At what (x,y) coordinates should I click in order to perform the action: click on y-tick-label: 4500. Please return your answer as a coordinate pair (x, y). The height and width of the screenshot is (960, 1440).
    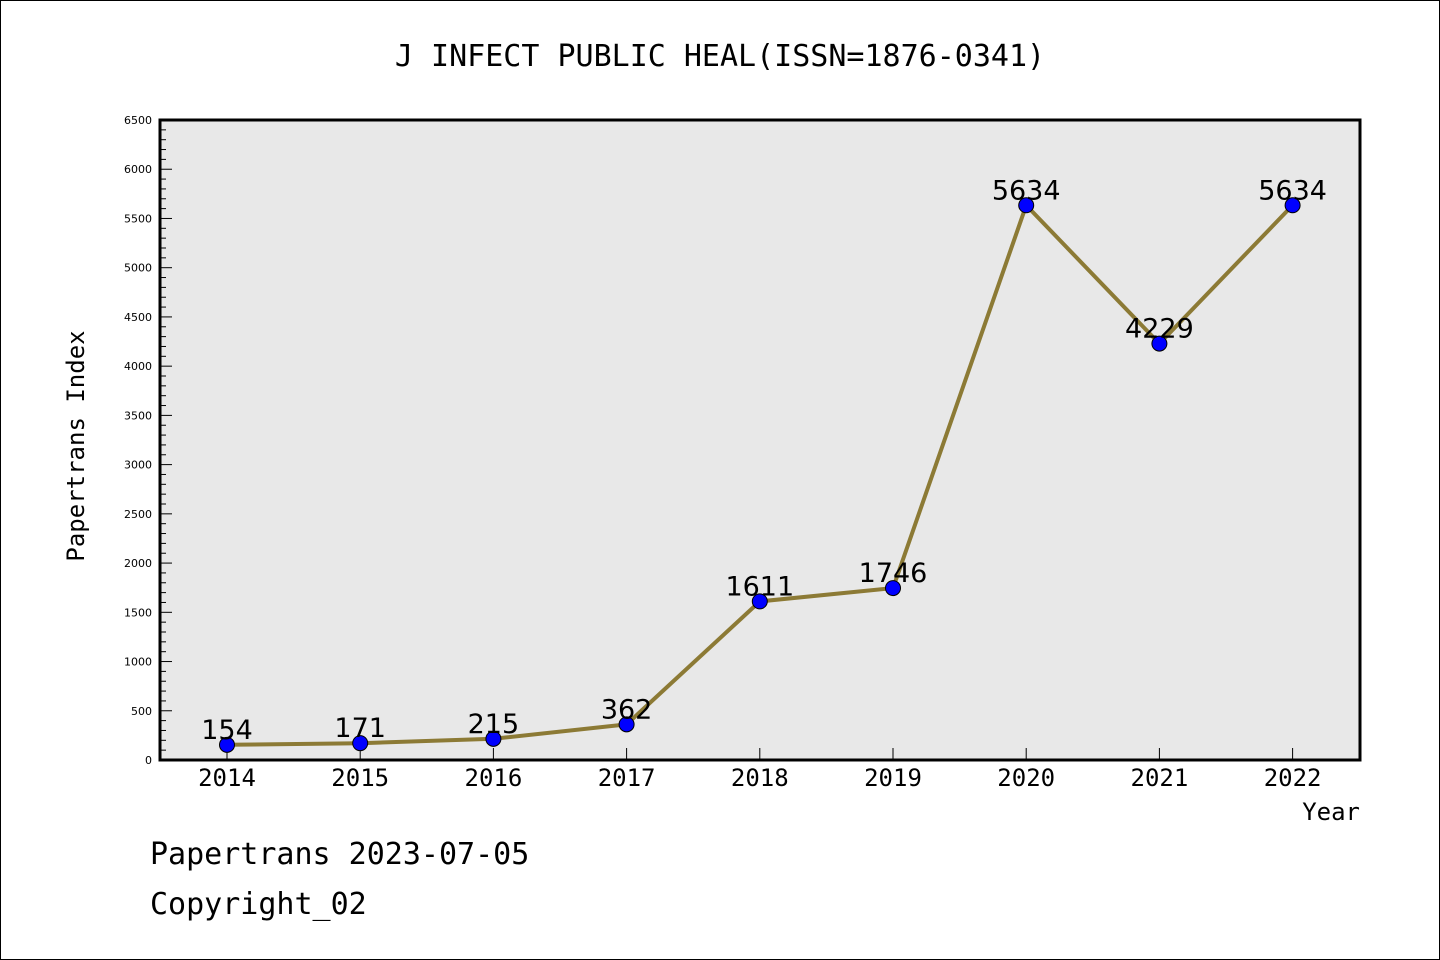
    Looking at the image, I should click on (138, 317).